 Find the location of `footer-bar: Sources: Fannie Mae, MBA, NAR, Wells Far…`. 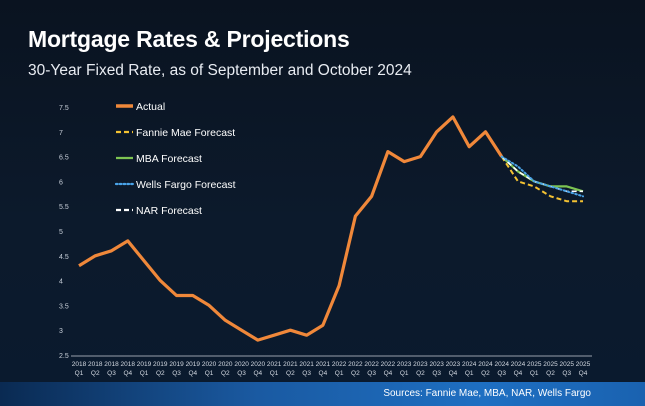

footer-bar: Sources: Fannie Mae, MBA, NAR, Wells Far… is located at coordinates (322, 394).